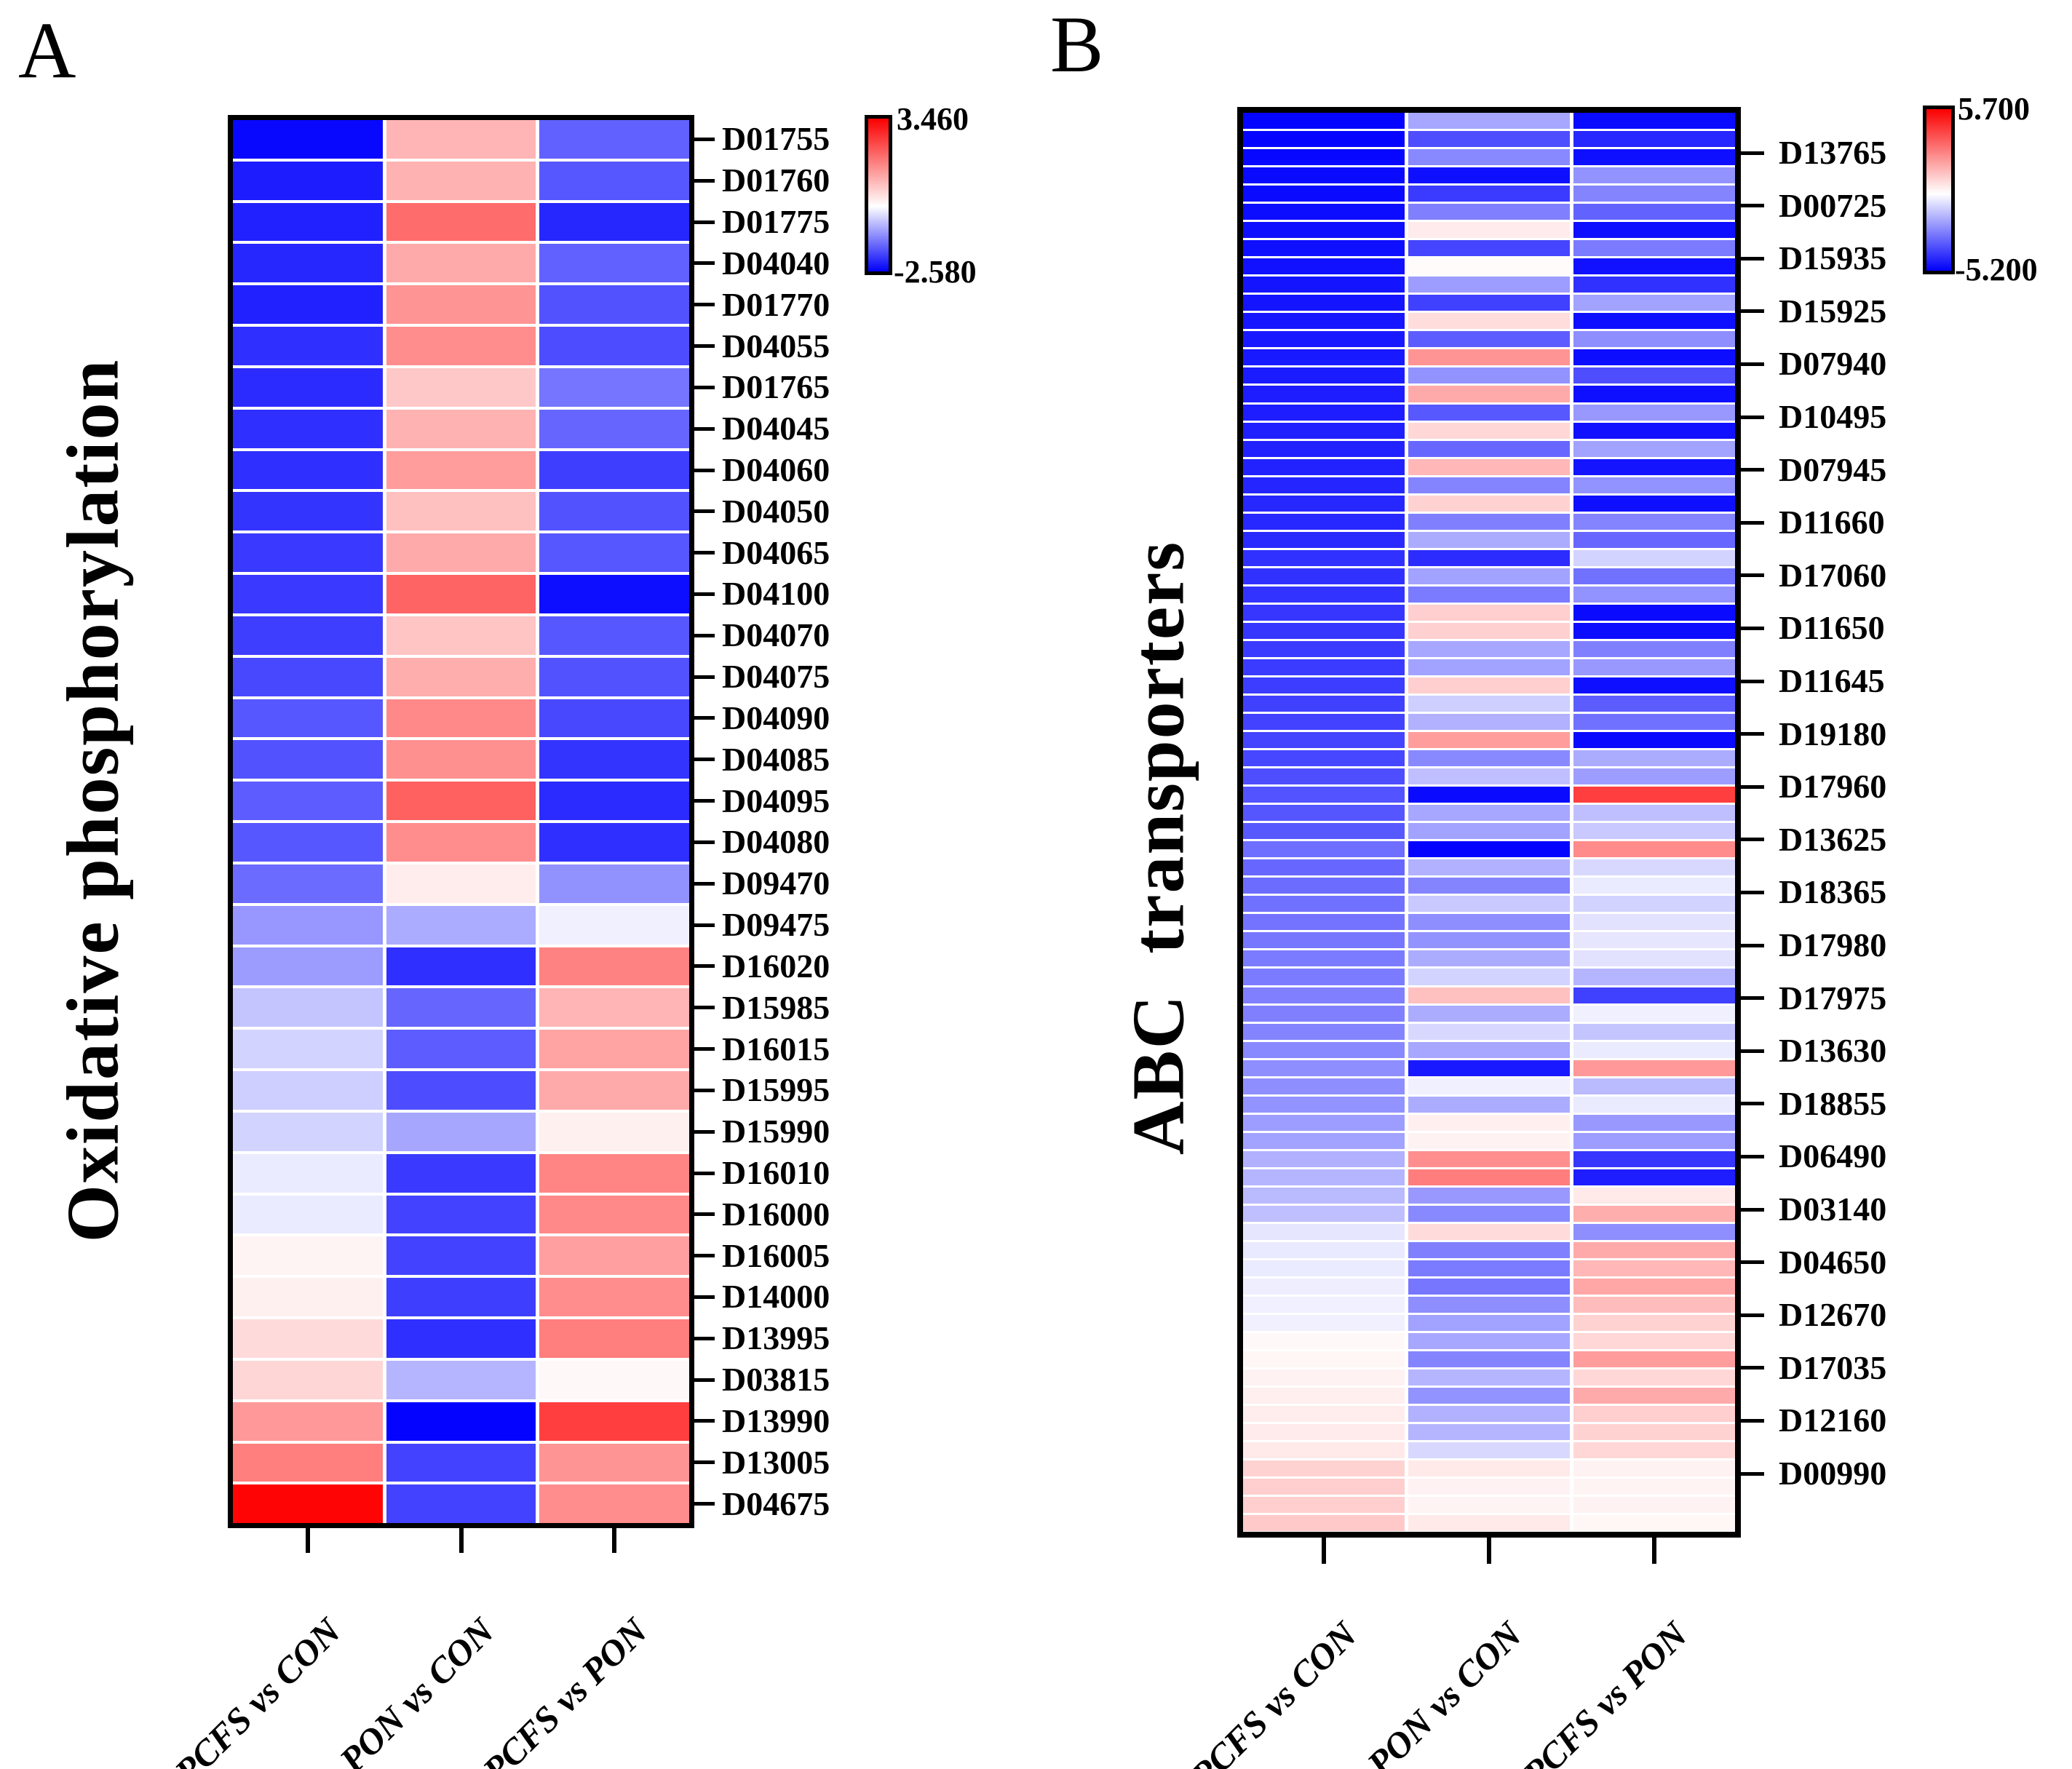 This screenshot has width=2072, height=1769. Describe the element at coordinates (1994, 109) in the screenshot. I see `colorbar-b-max-label: 5.700` at that location.